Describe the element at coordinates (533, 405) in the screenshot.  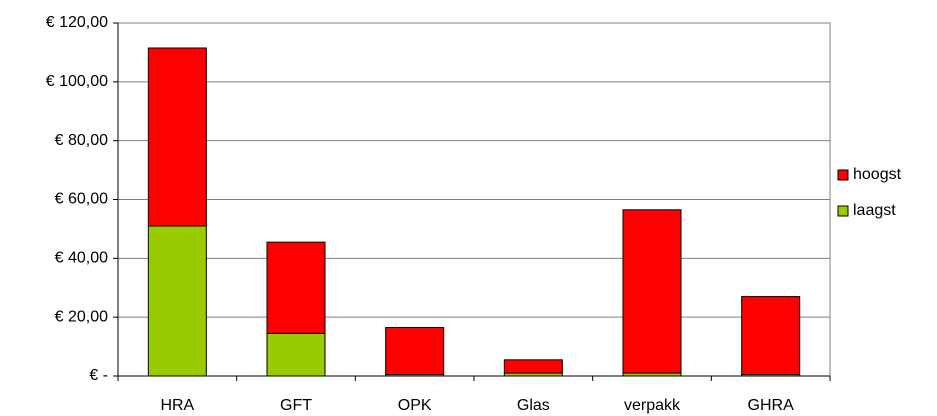
I see `x-tick-label: Glas` at that location.